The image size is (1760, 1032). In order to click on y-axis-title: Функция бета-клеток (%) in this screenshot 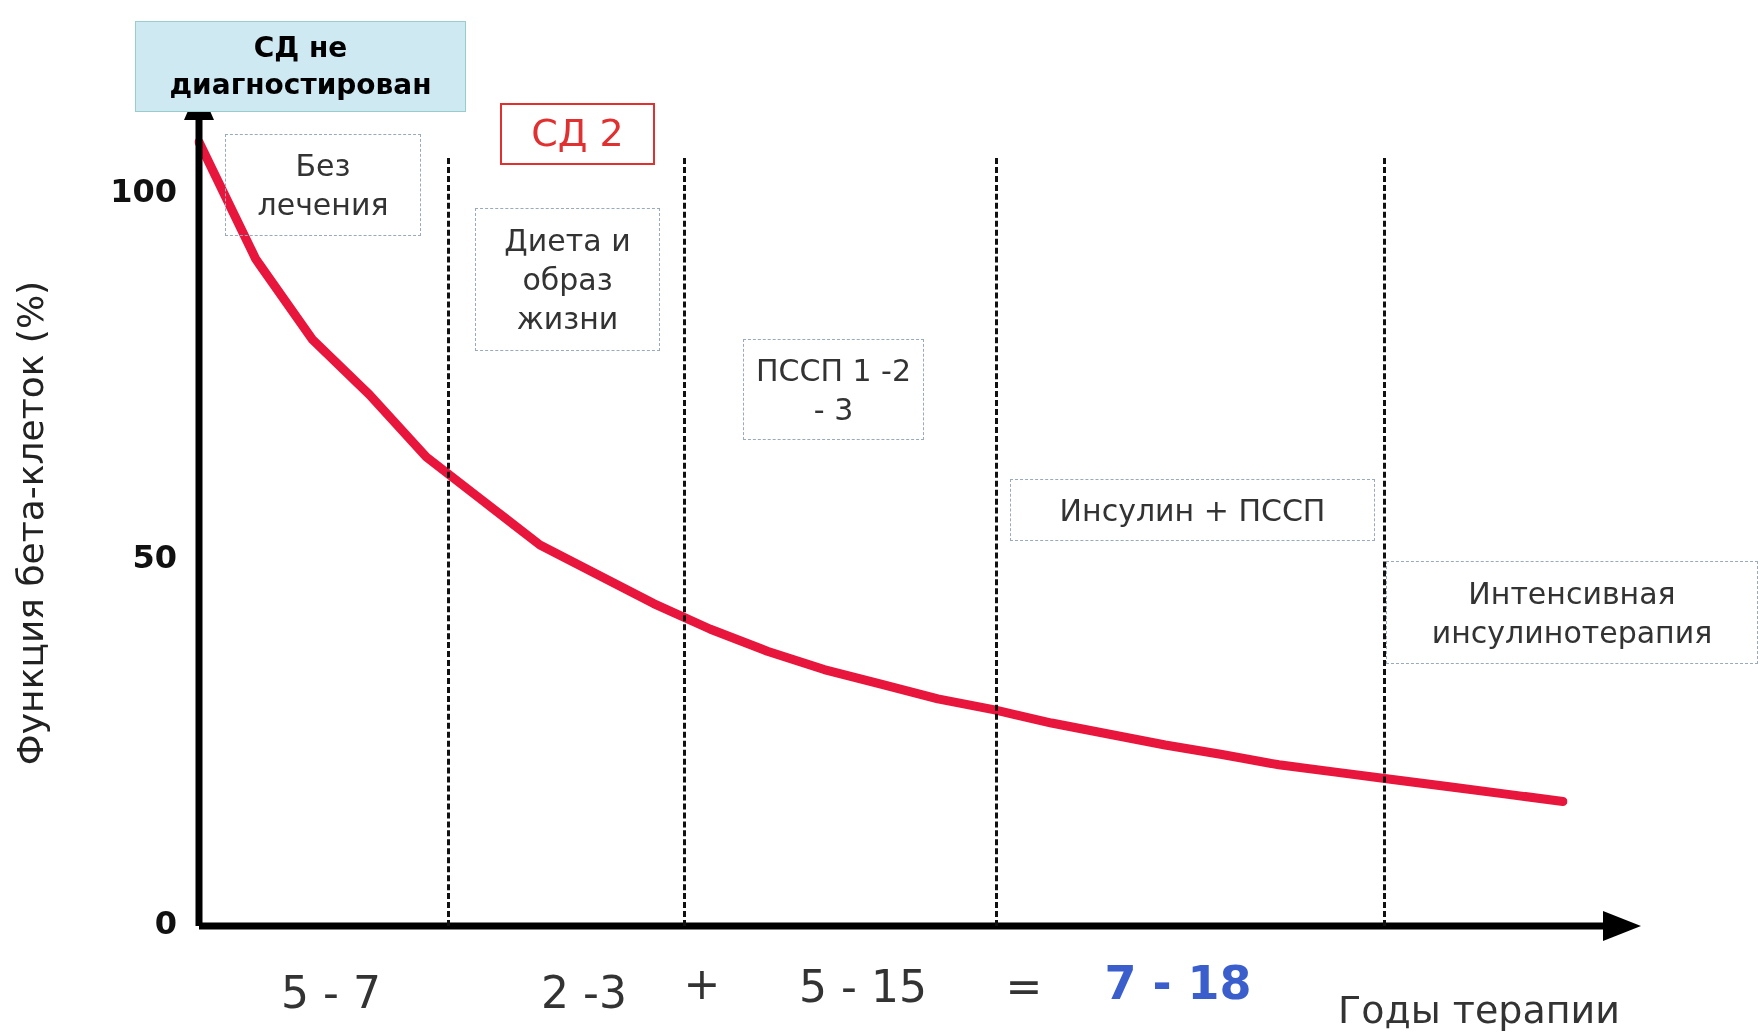, I will do `click(30, 523)`.